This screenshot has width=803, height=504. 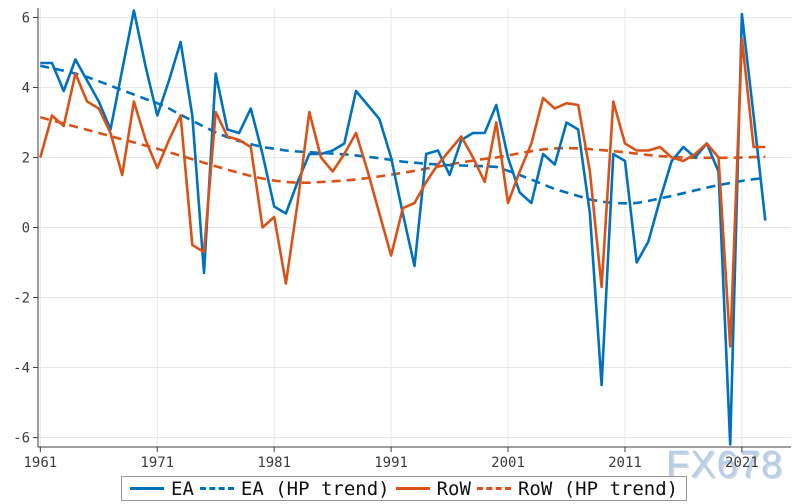 What do you see at coordinates (315, 488) in the screenshot?
I see `legend-label-ea-hp-trend: EA (HP trend)` at bounding box center [315, 488].